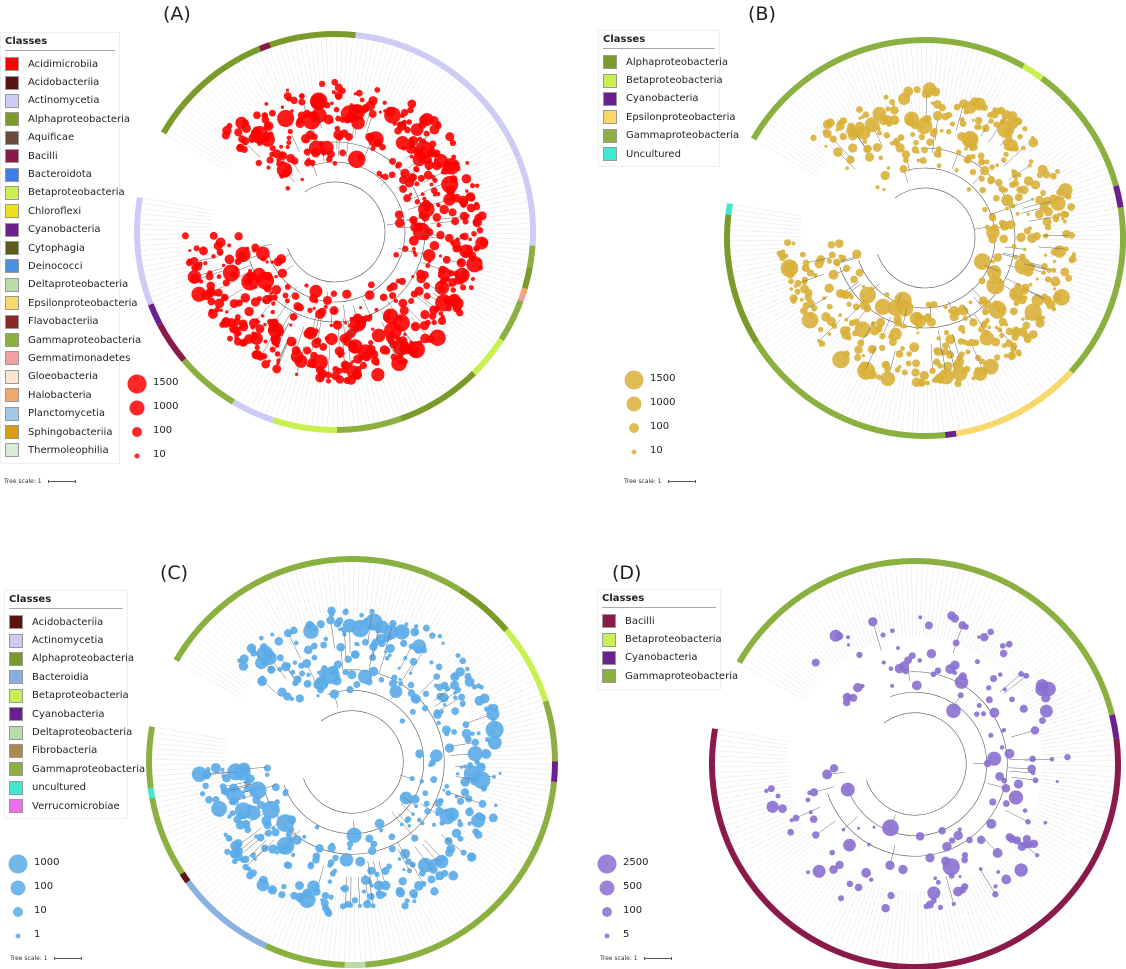 This screenshot has width=1126, height=969. What do you see at coordinates (662, 639) in the screenshot?
I see `legend-item: Betaproteobacteria` at bounding box center [662, 639].